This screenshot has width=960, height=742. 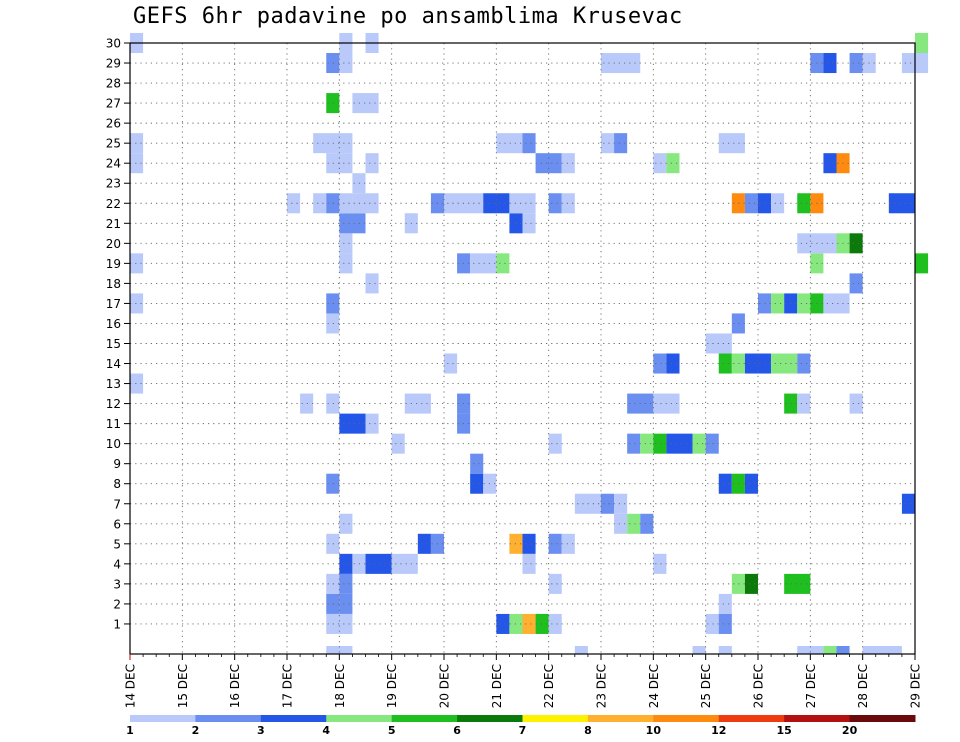 What do you see at coordinates (113, 124) in the screenshot?
I see `y-tick-label: 26` at bounding box center [113, 124].